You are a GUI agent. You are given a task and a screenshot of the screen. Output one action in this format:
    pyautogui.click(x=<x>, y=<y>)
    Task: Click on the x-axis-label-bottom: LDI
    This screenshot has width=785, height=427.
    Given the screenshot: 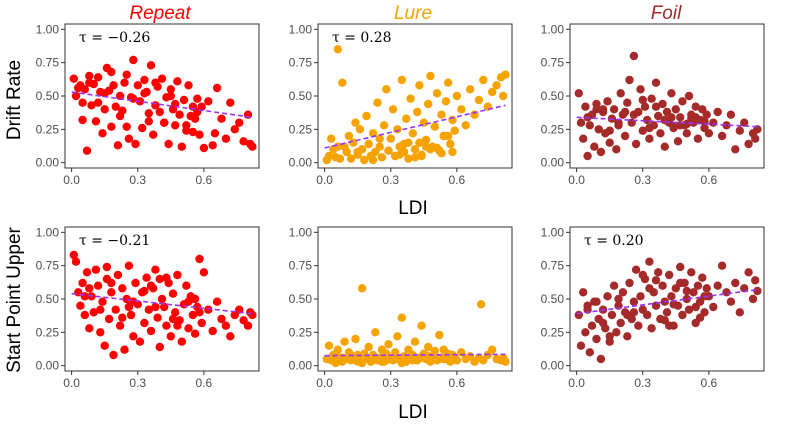 What is the action you would take?
    pyautogui.click(x=413, y=412)
    